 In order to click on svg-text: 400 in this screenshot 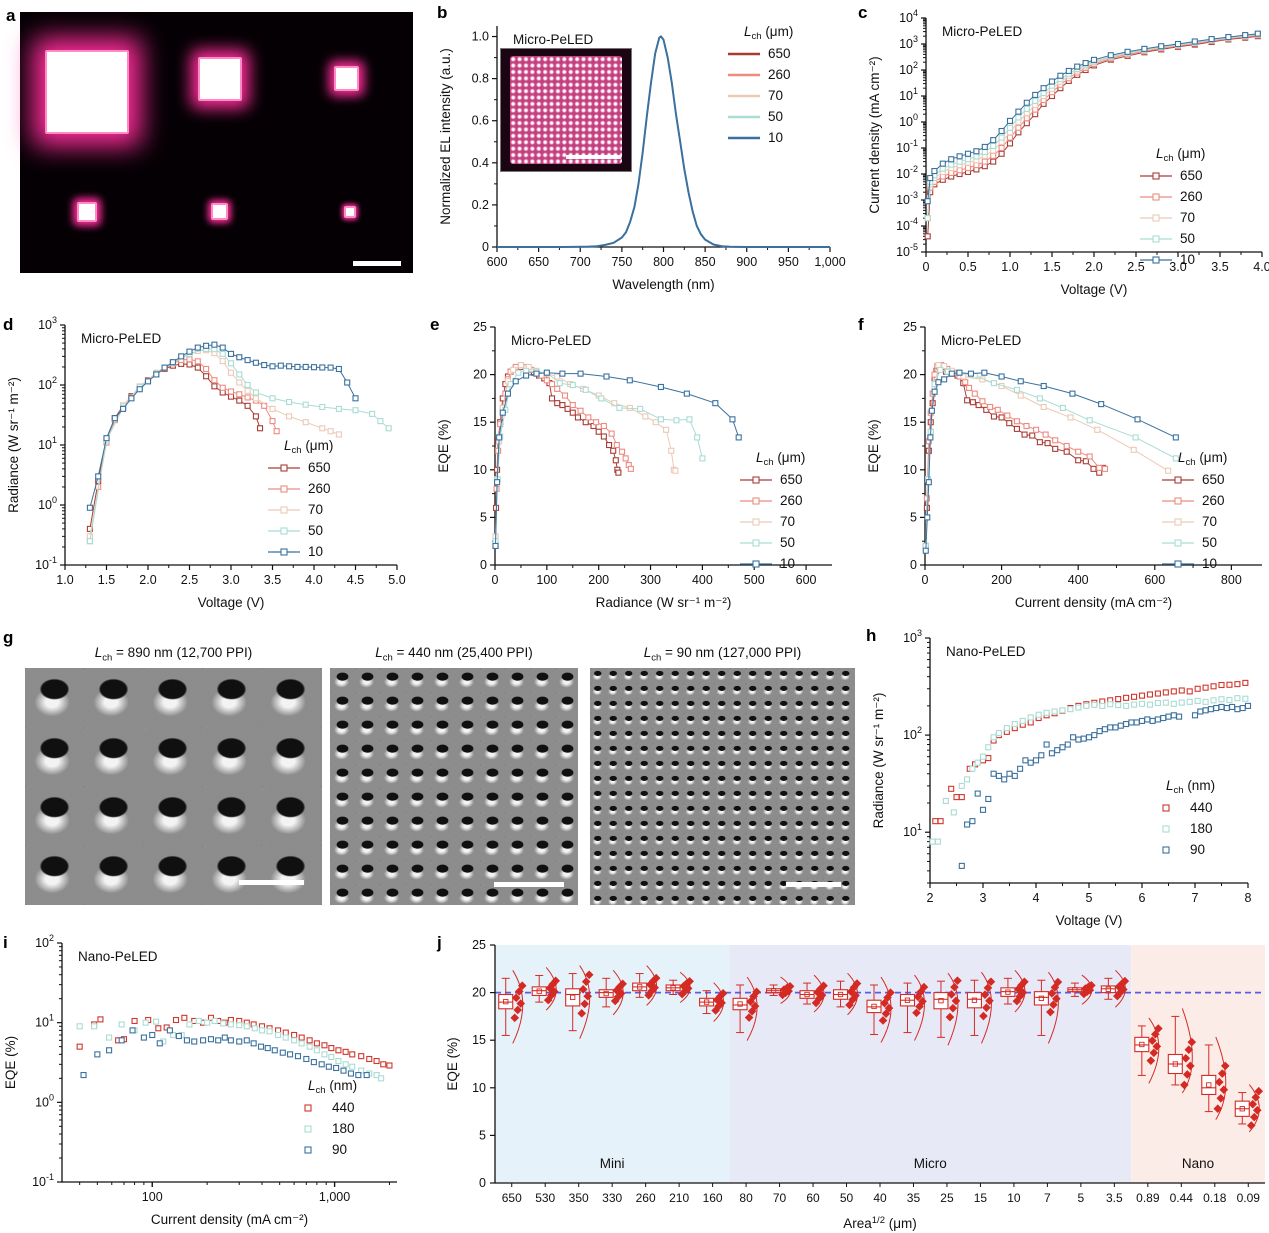, I will do `click(702, 580)`.